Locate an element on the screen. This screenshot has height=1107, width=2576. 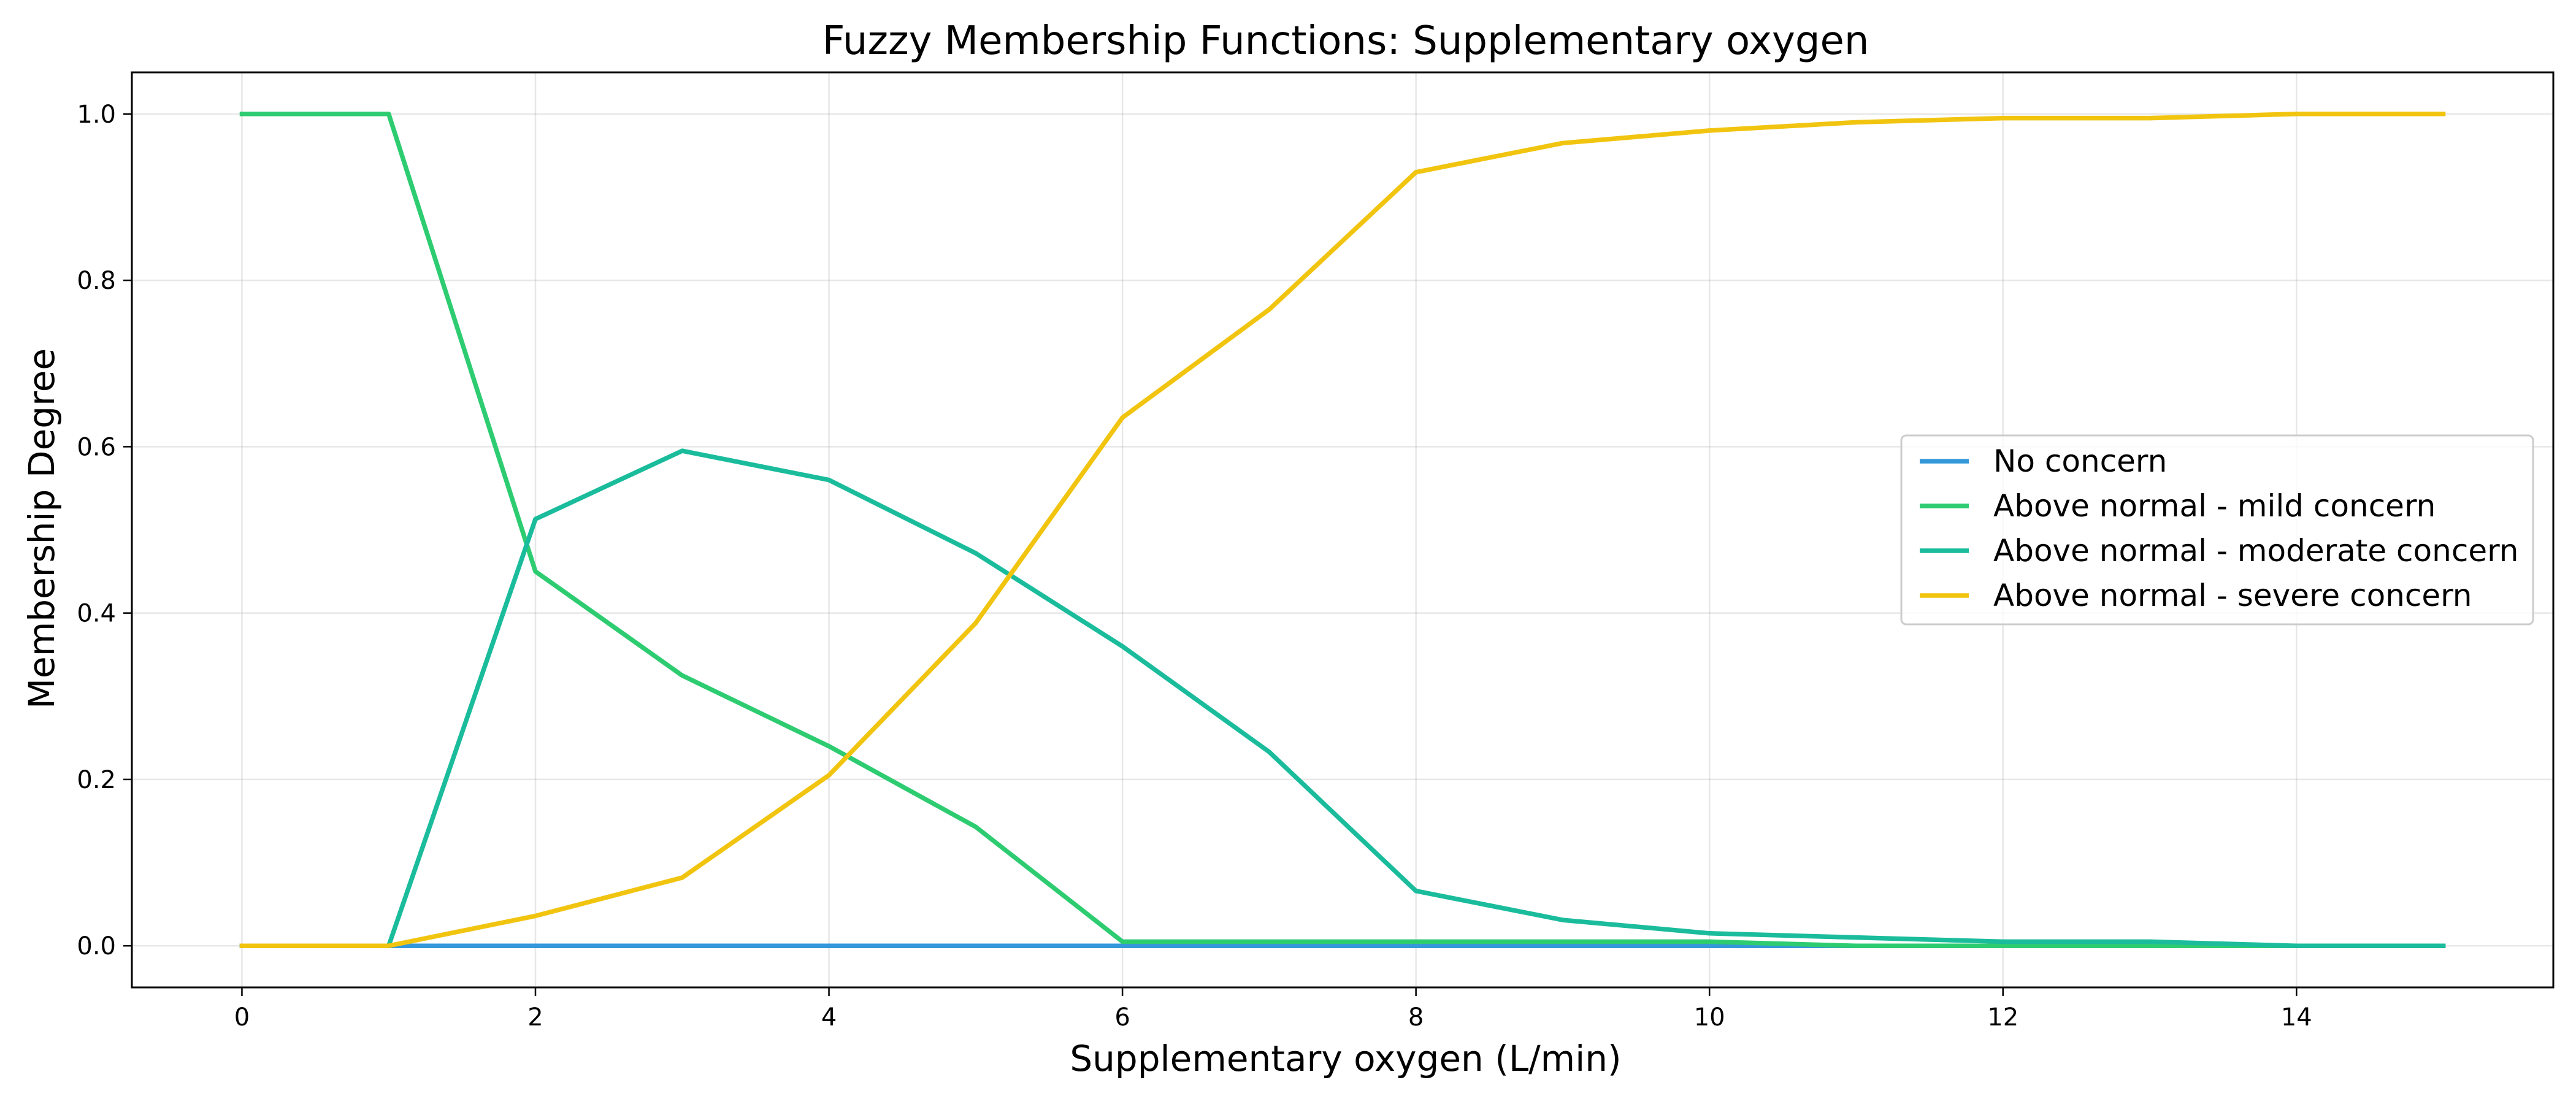
legend-box is located at coordinates (2217, 530).